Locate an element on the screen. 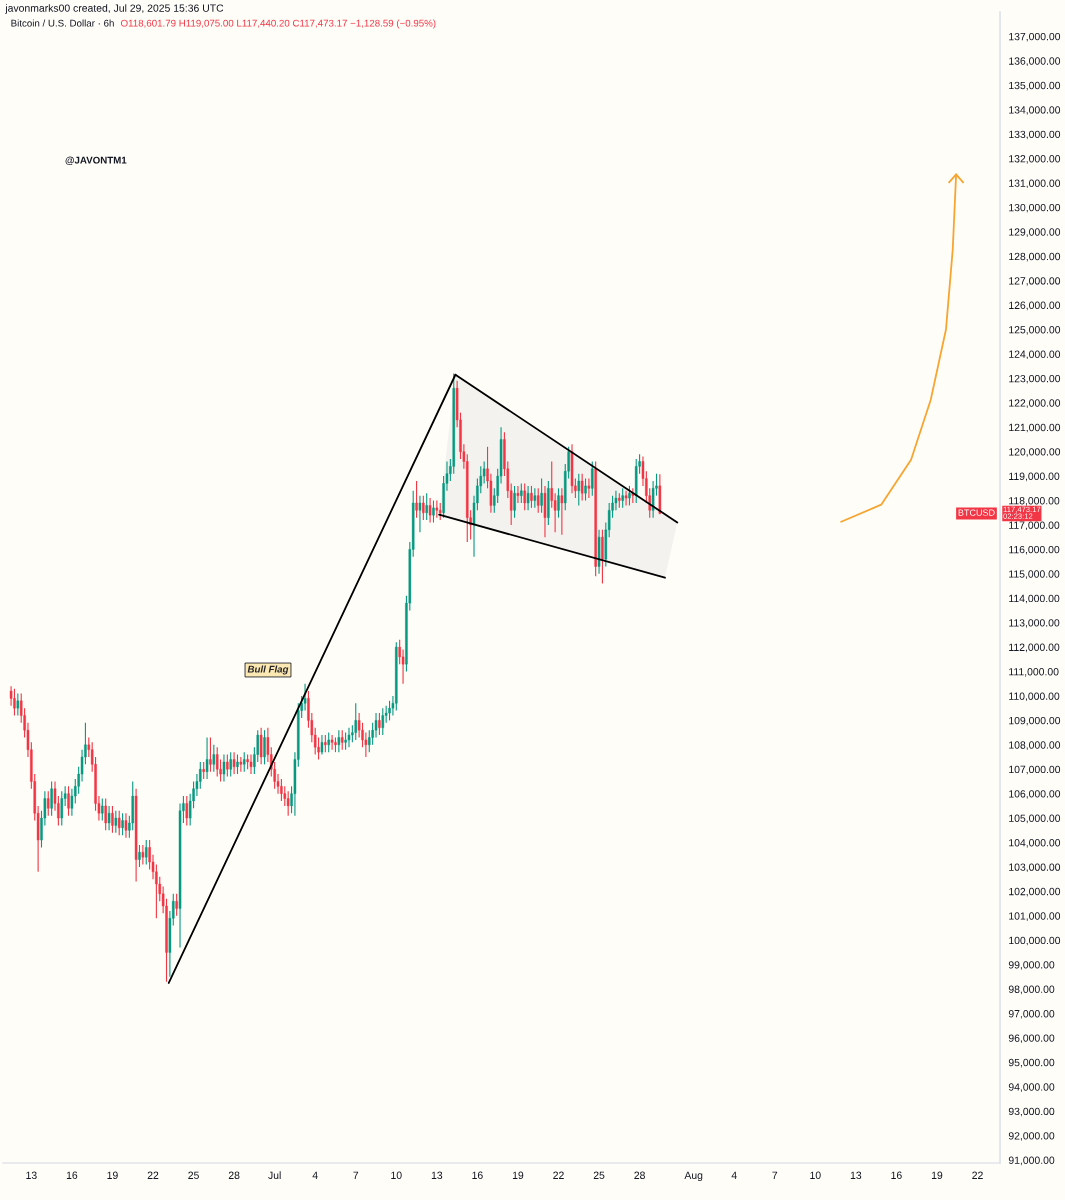  y-tick-label: 96,000.00 is located at coordinates (1031, 1039).